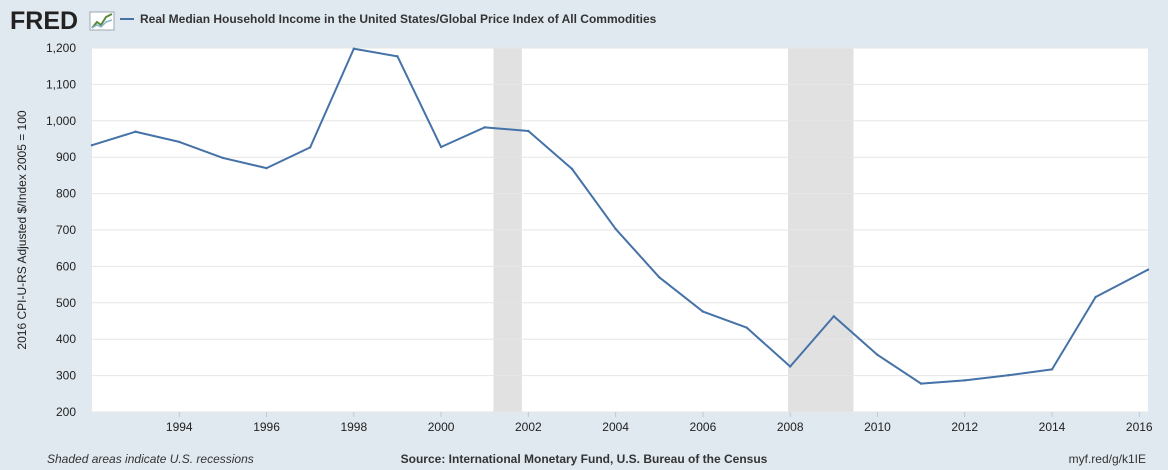 The height and width of the screenshot is (470, 1168). I want to click on x-tick-label: 2002, so click(528, 427).